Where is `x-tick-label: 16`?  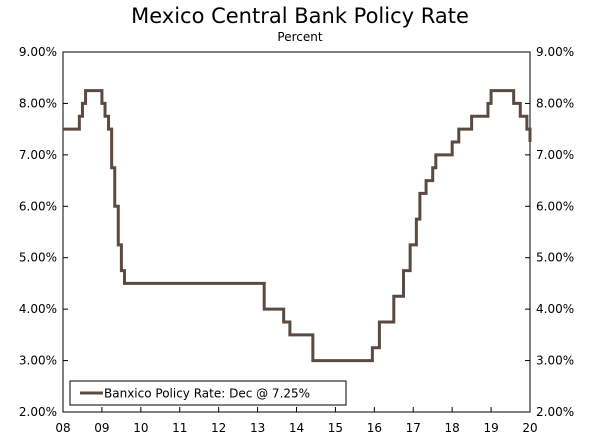
x-tick-label: 16 is located at coordinates (374, 428).